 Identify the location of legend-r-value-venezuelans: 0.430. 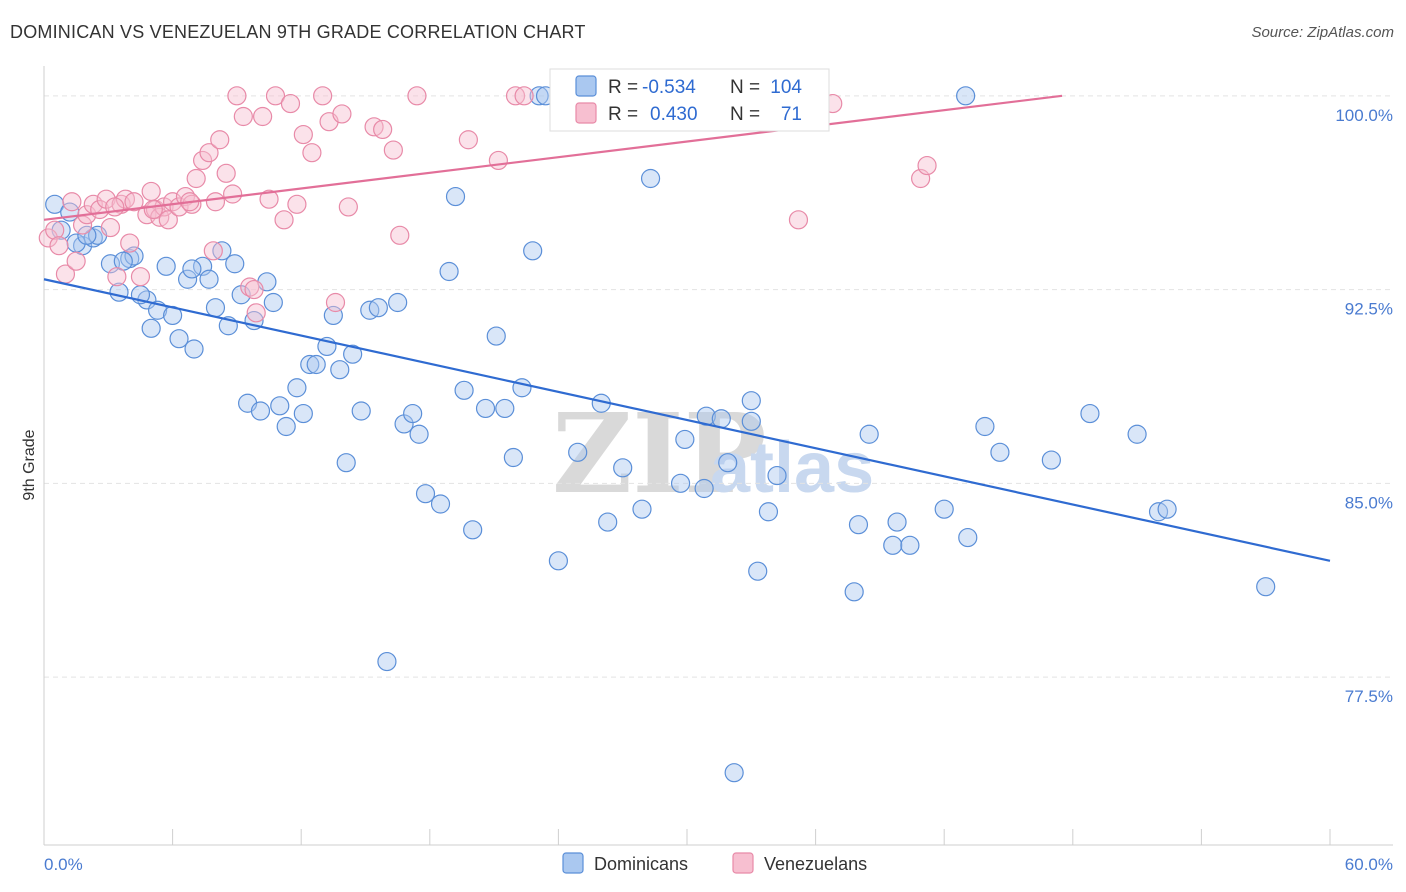
(674, 114).